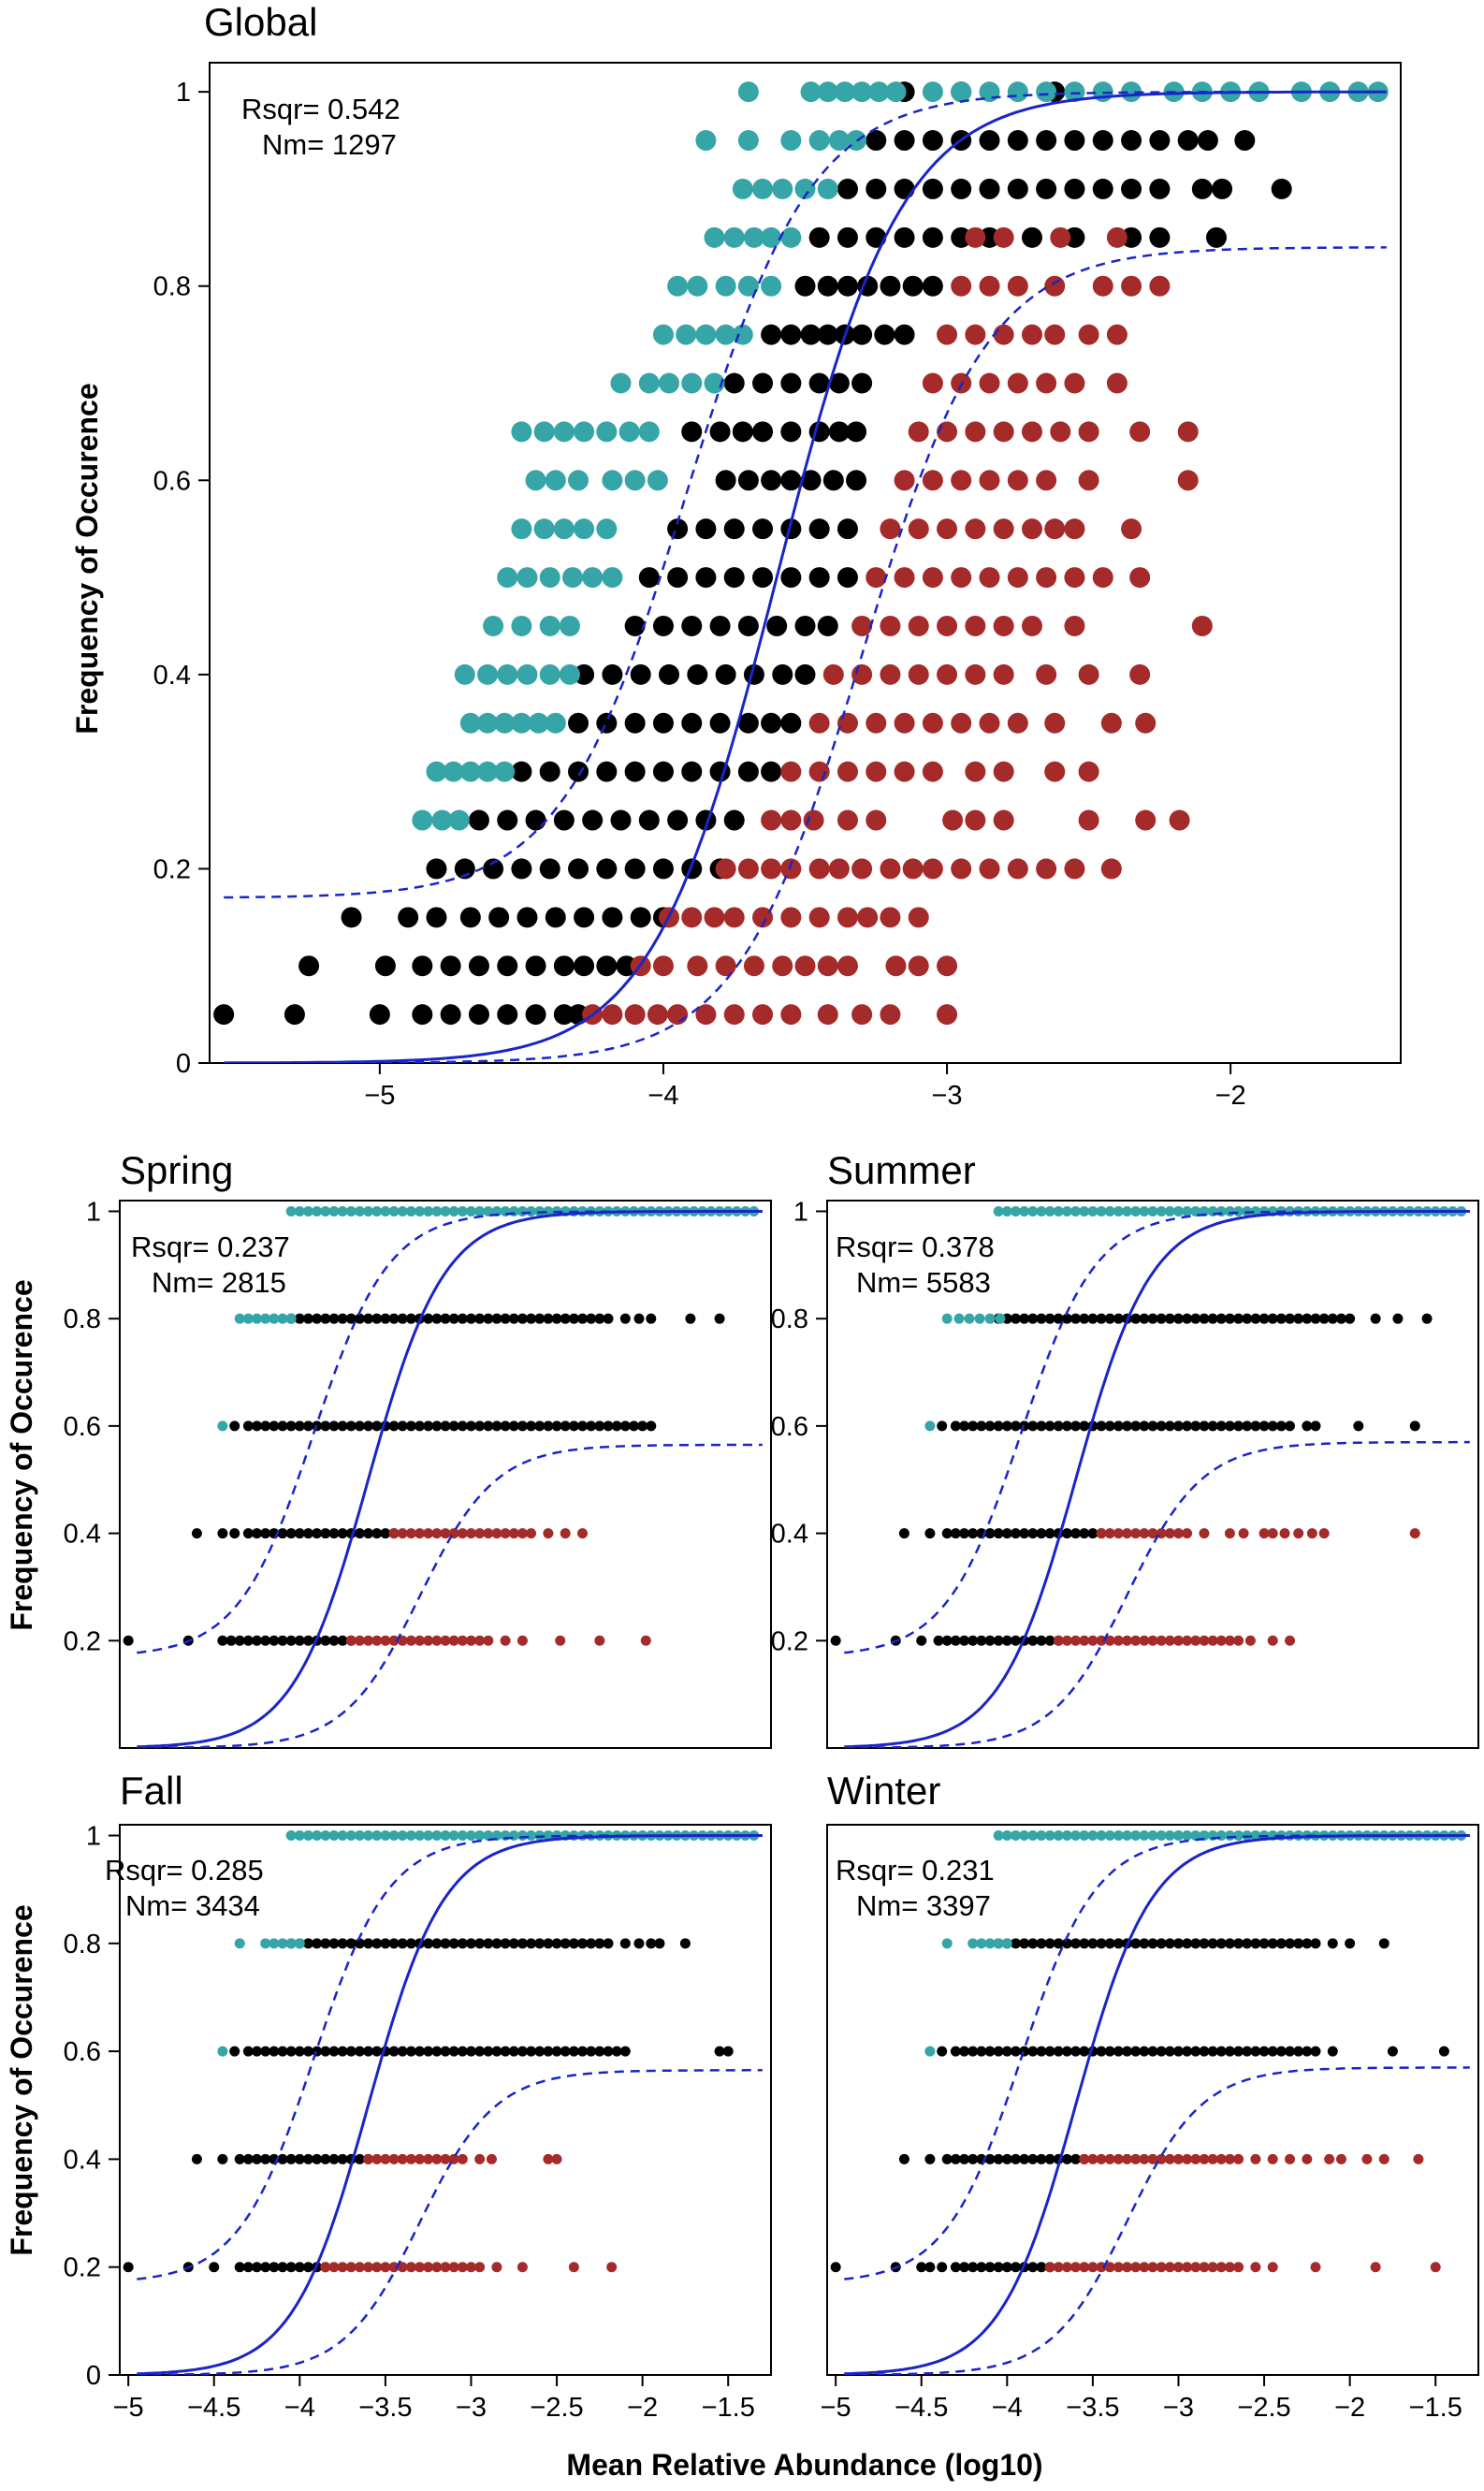 This screenshot has height=2491, width=1484. I want to click on winter-point-above, so click(1144, 1836).